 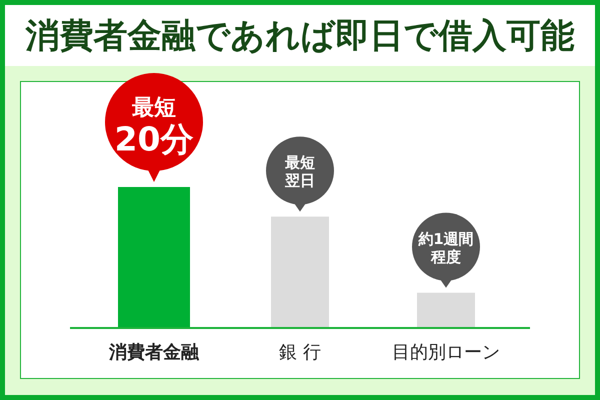 I want to click on annotation: 最短20分, so click(x=154, y=126).